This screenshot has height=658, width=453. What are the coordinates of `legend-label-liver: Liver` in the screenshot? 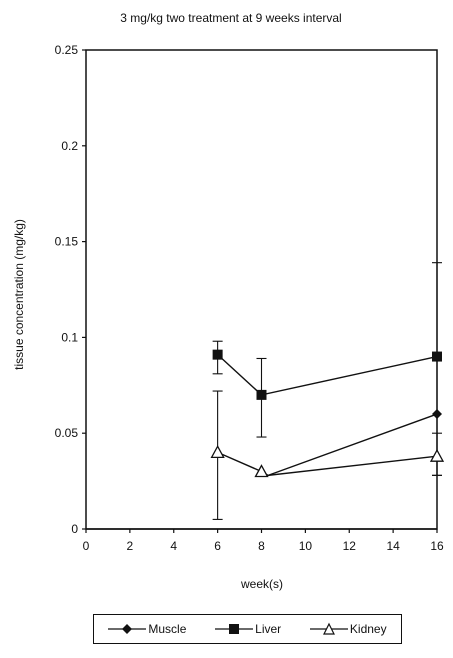 It's located at (268, 629).